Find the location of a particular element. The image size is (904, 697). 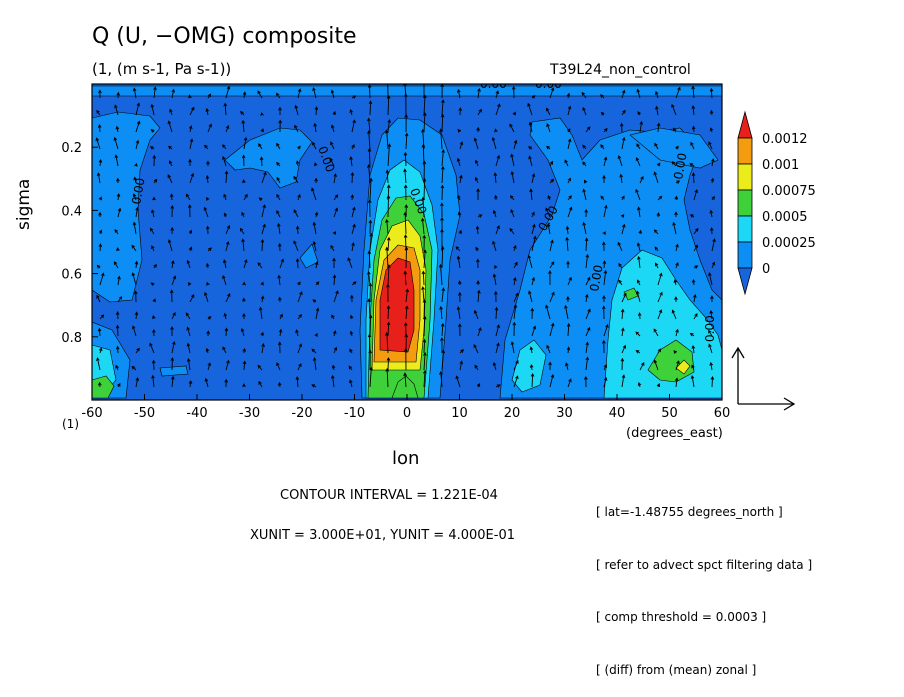

colorbar-label: 0.00075 is located at coordinates (789, 191).